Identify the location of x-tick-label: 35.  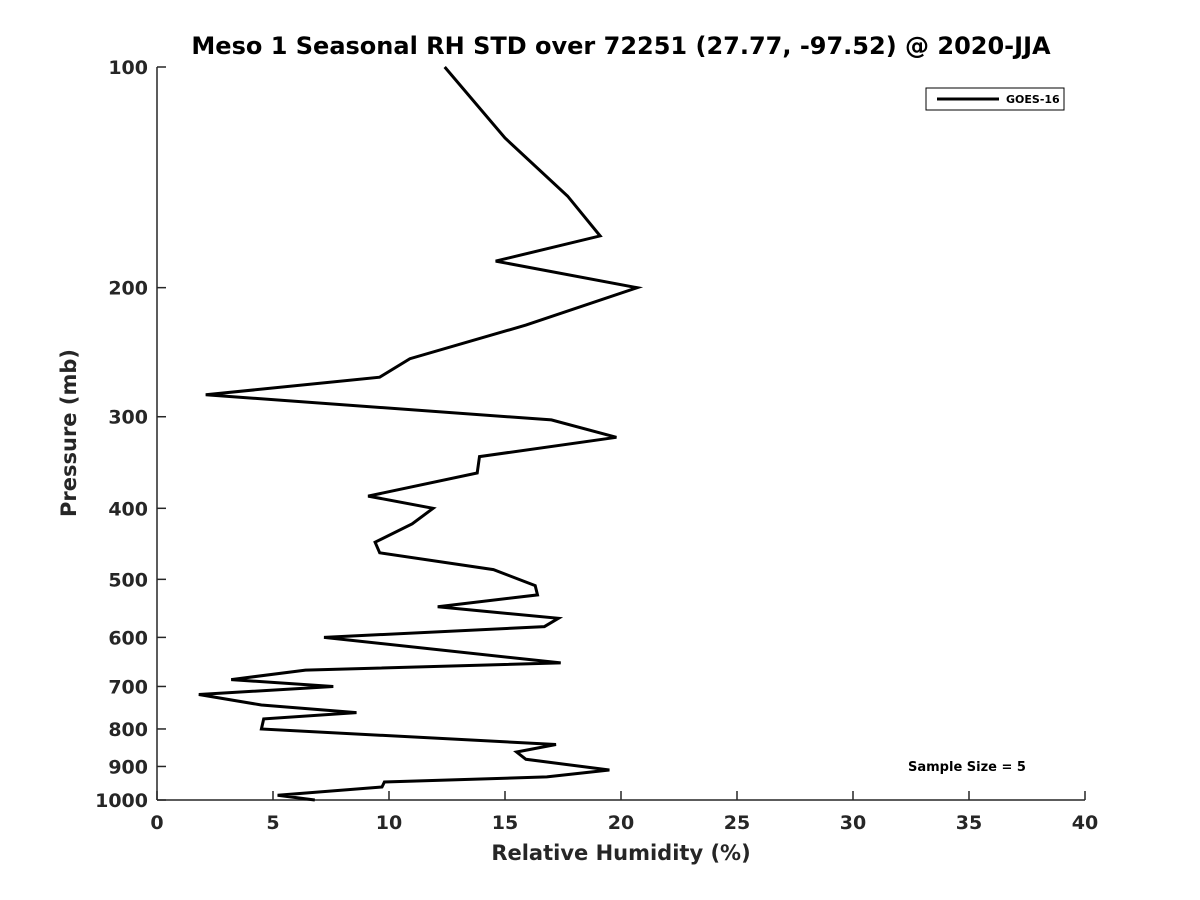
(969, 823).